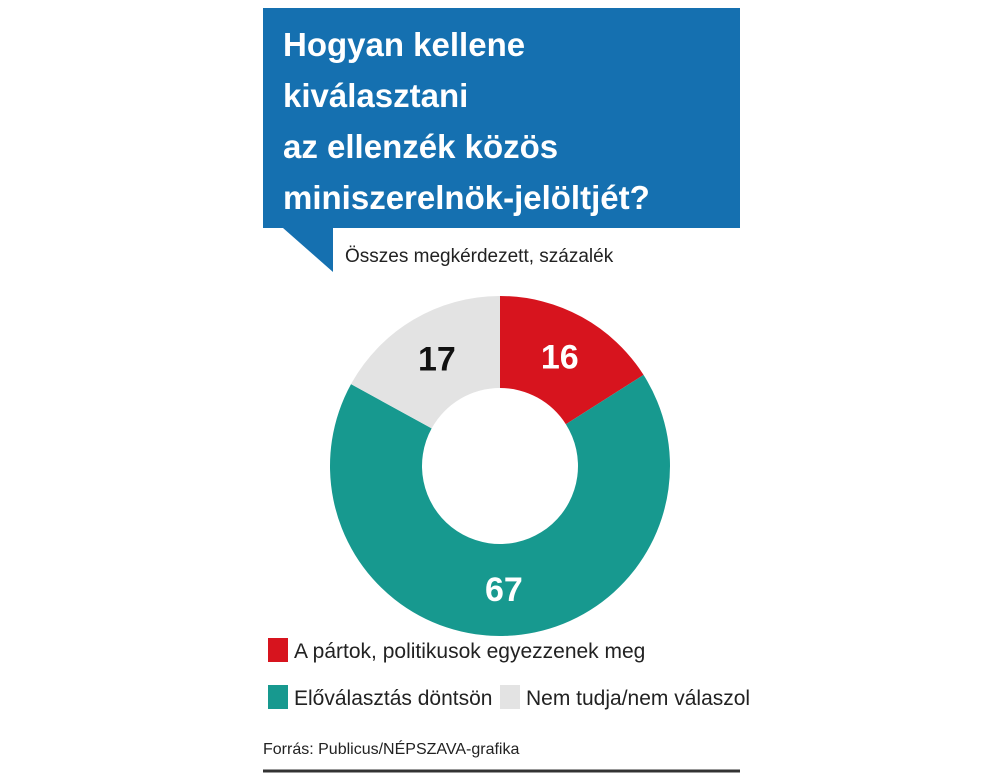 Image resolution: width=1000 pixels, height=780 pixels. Describe the element at coordinates (466, 197) in the screenshot. I see `chart-title: miniszerelnök-jelöltjét?` at that location.